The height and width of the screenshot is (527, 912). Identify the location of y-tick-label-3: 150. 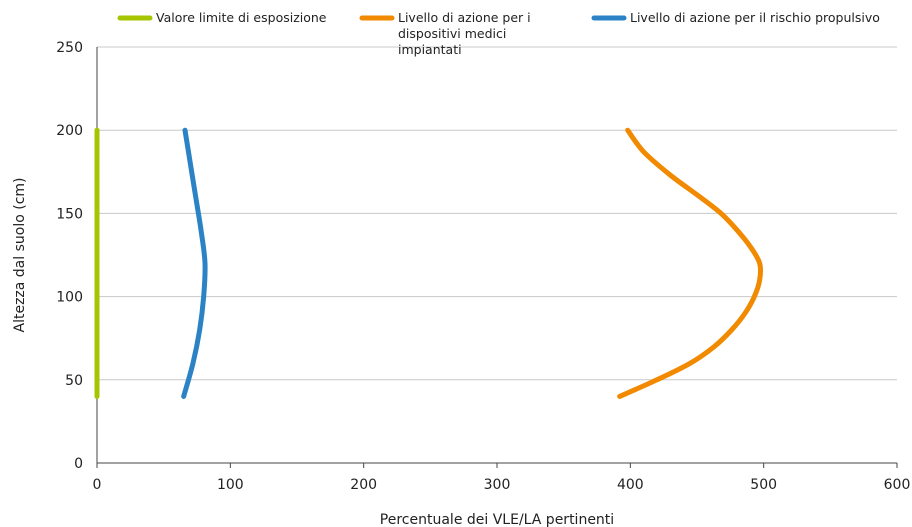
(69, 214).